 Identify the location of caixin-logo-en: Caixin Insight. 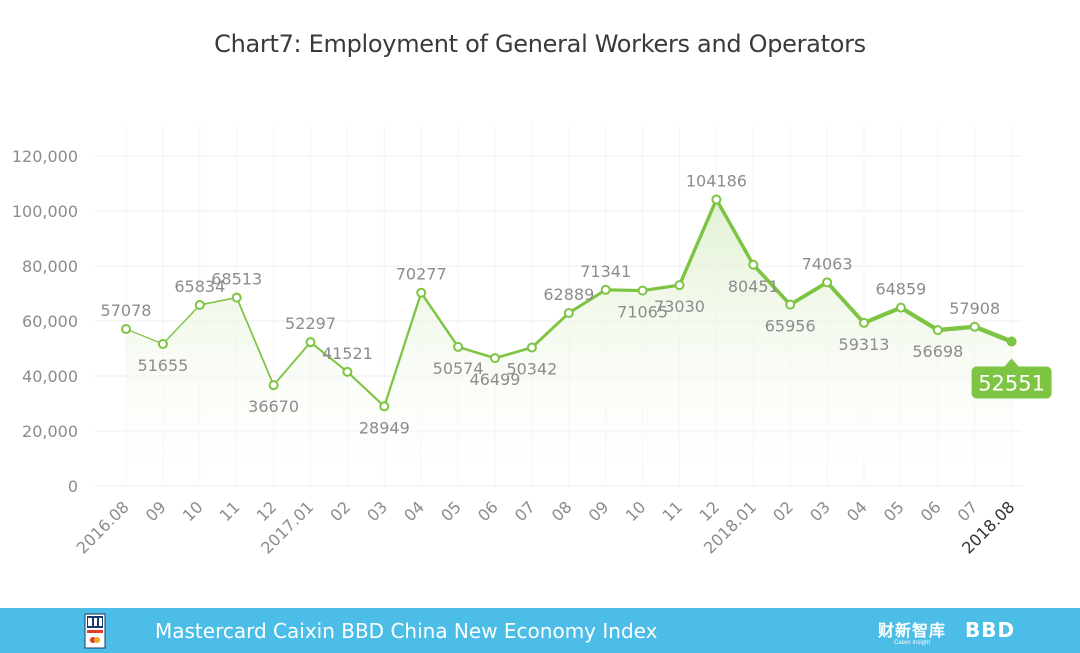
(912, 643).